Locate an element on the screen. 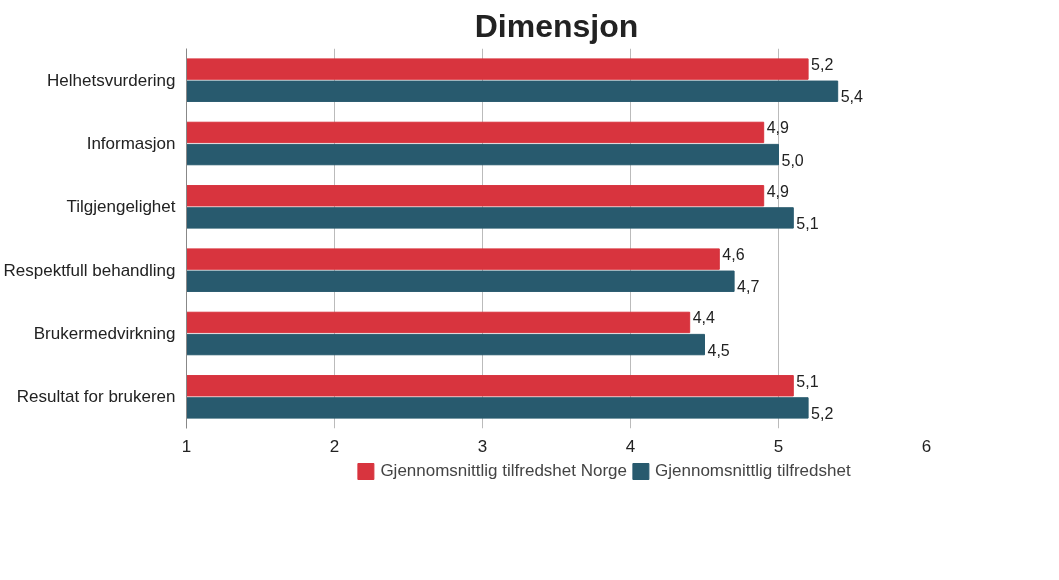 The width and height of the screenshot is (1059, 580). legend-label: Gjennomsnittlig tilfredshet is located at coordinates (753, 471).